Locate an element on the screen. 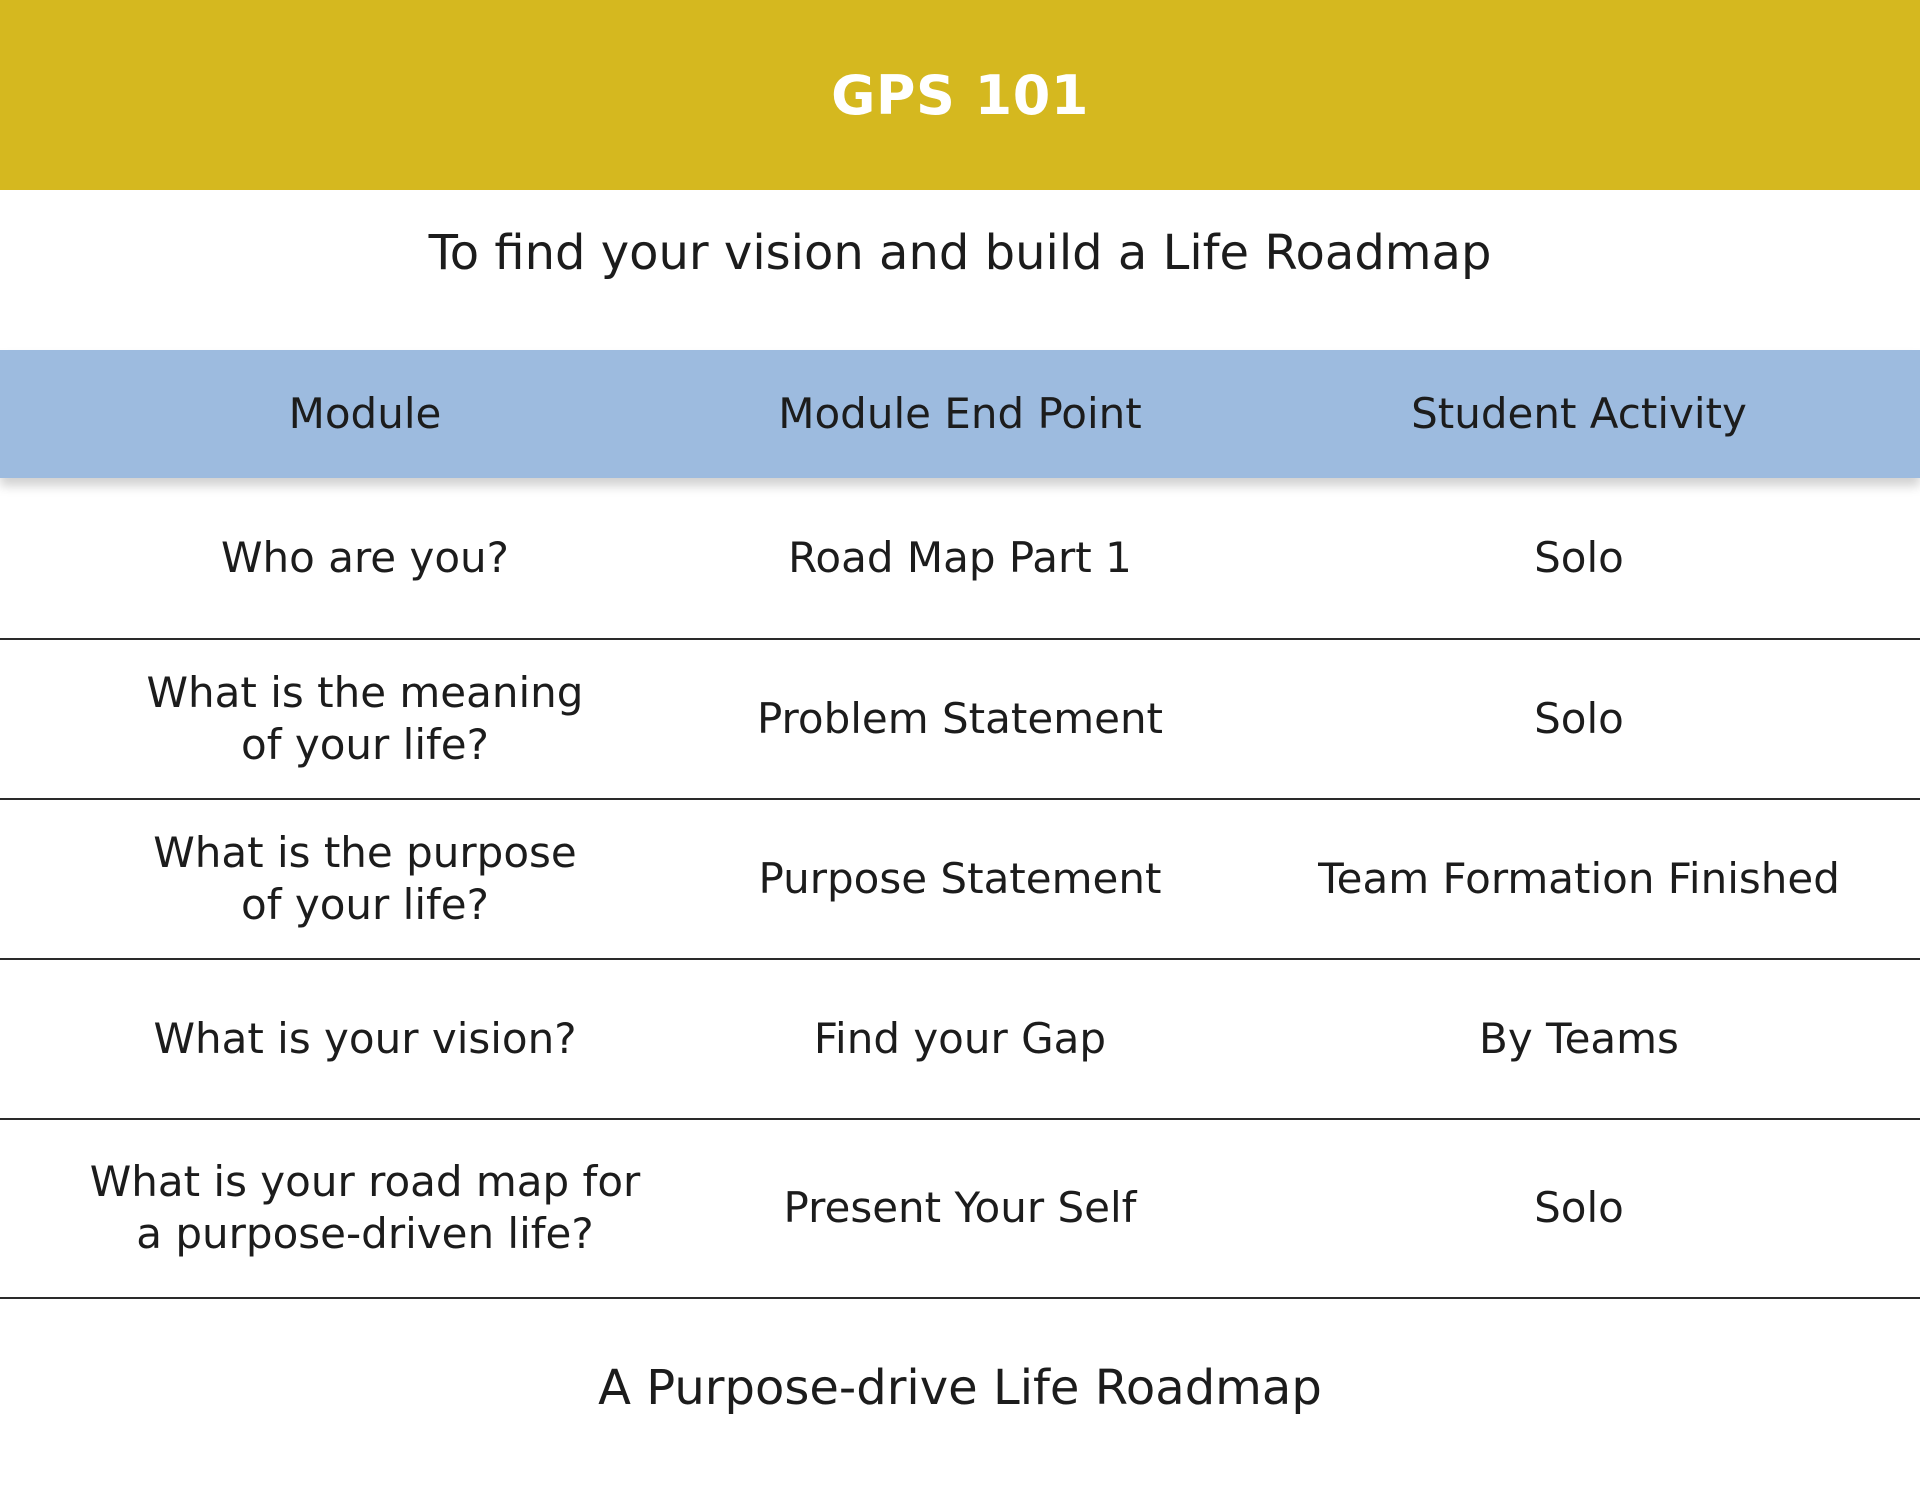 The width and height of the screenshot is (1920, 1491). module-cell: What is the purpose of your life? is located at coordinates (365, 879).